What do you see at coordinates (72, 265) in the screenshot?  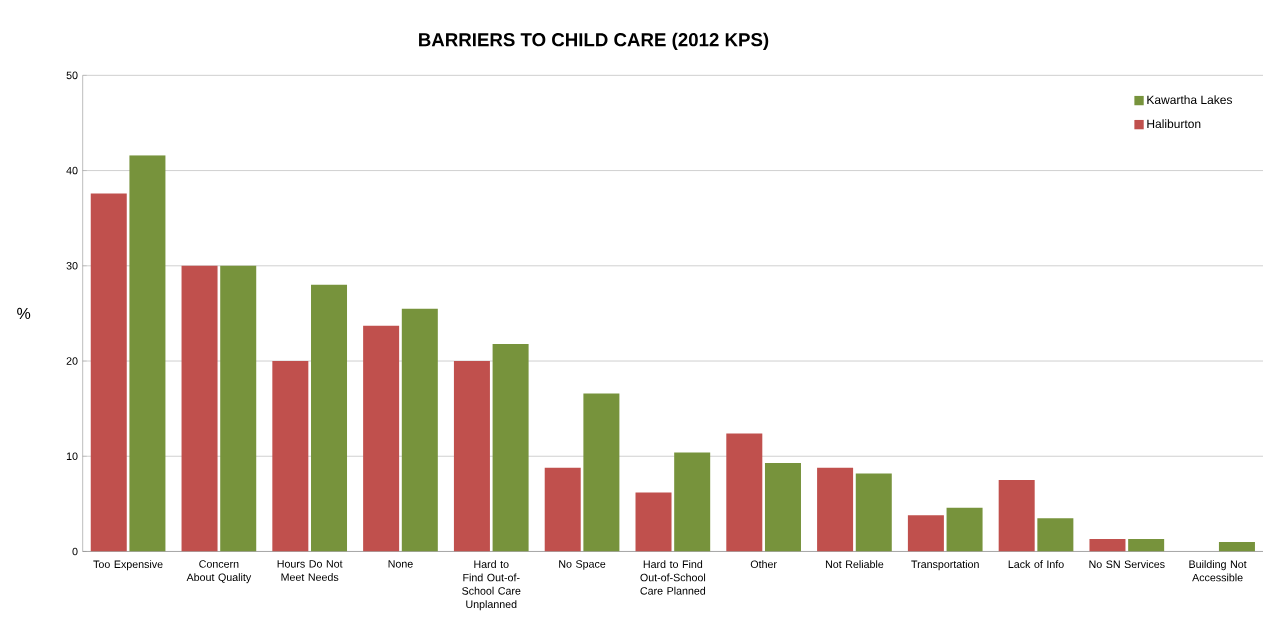 I see `y-tick-label: 30` at bounding box center [72, 265].